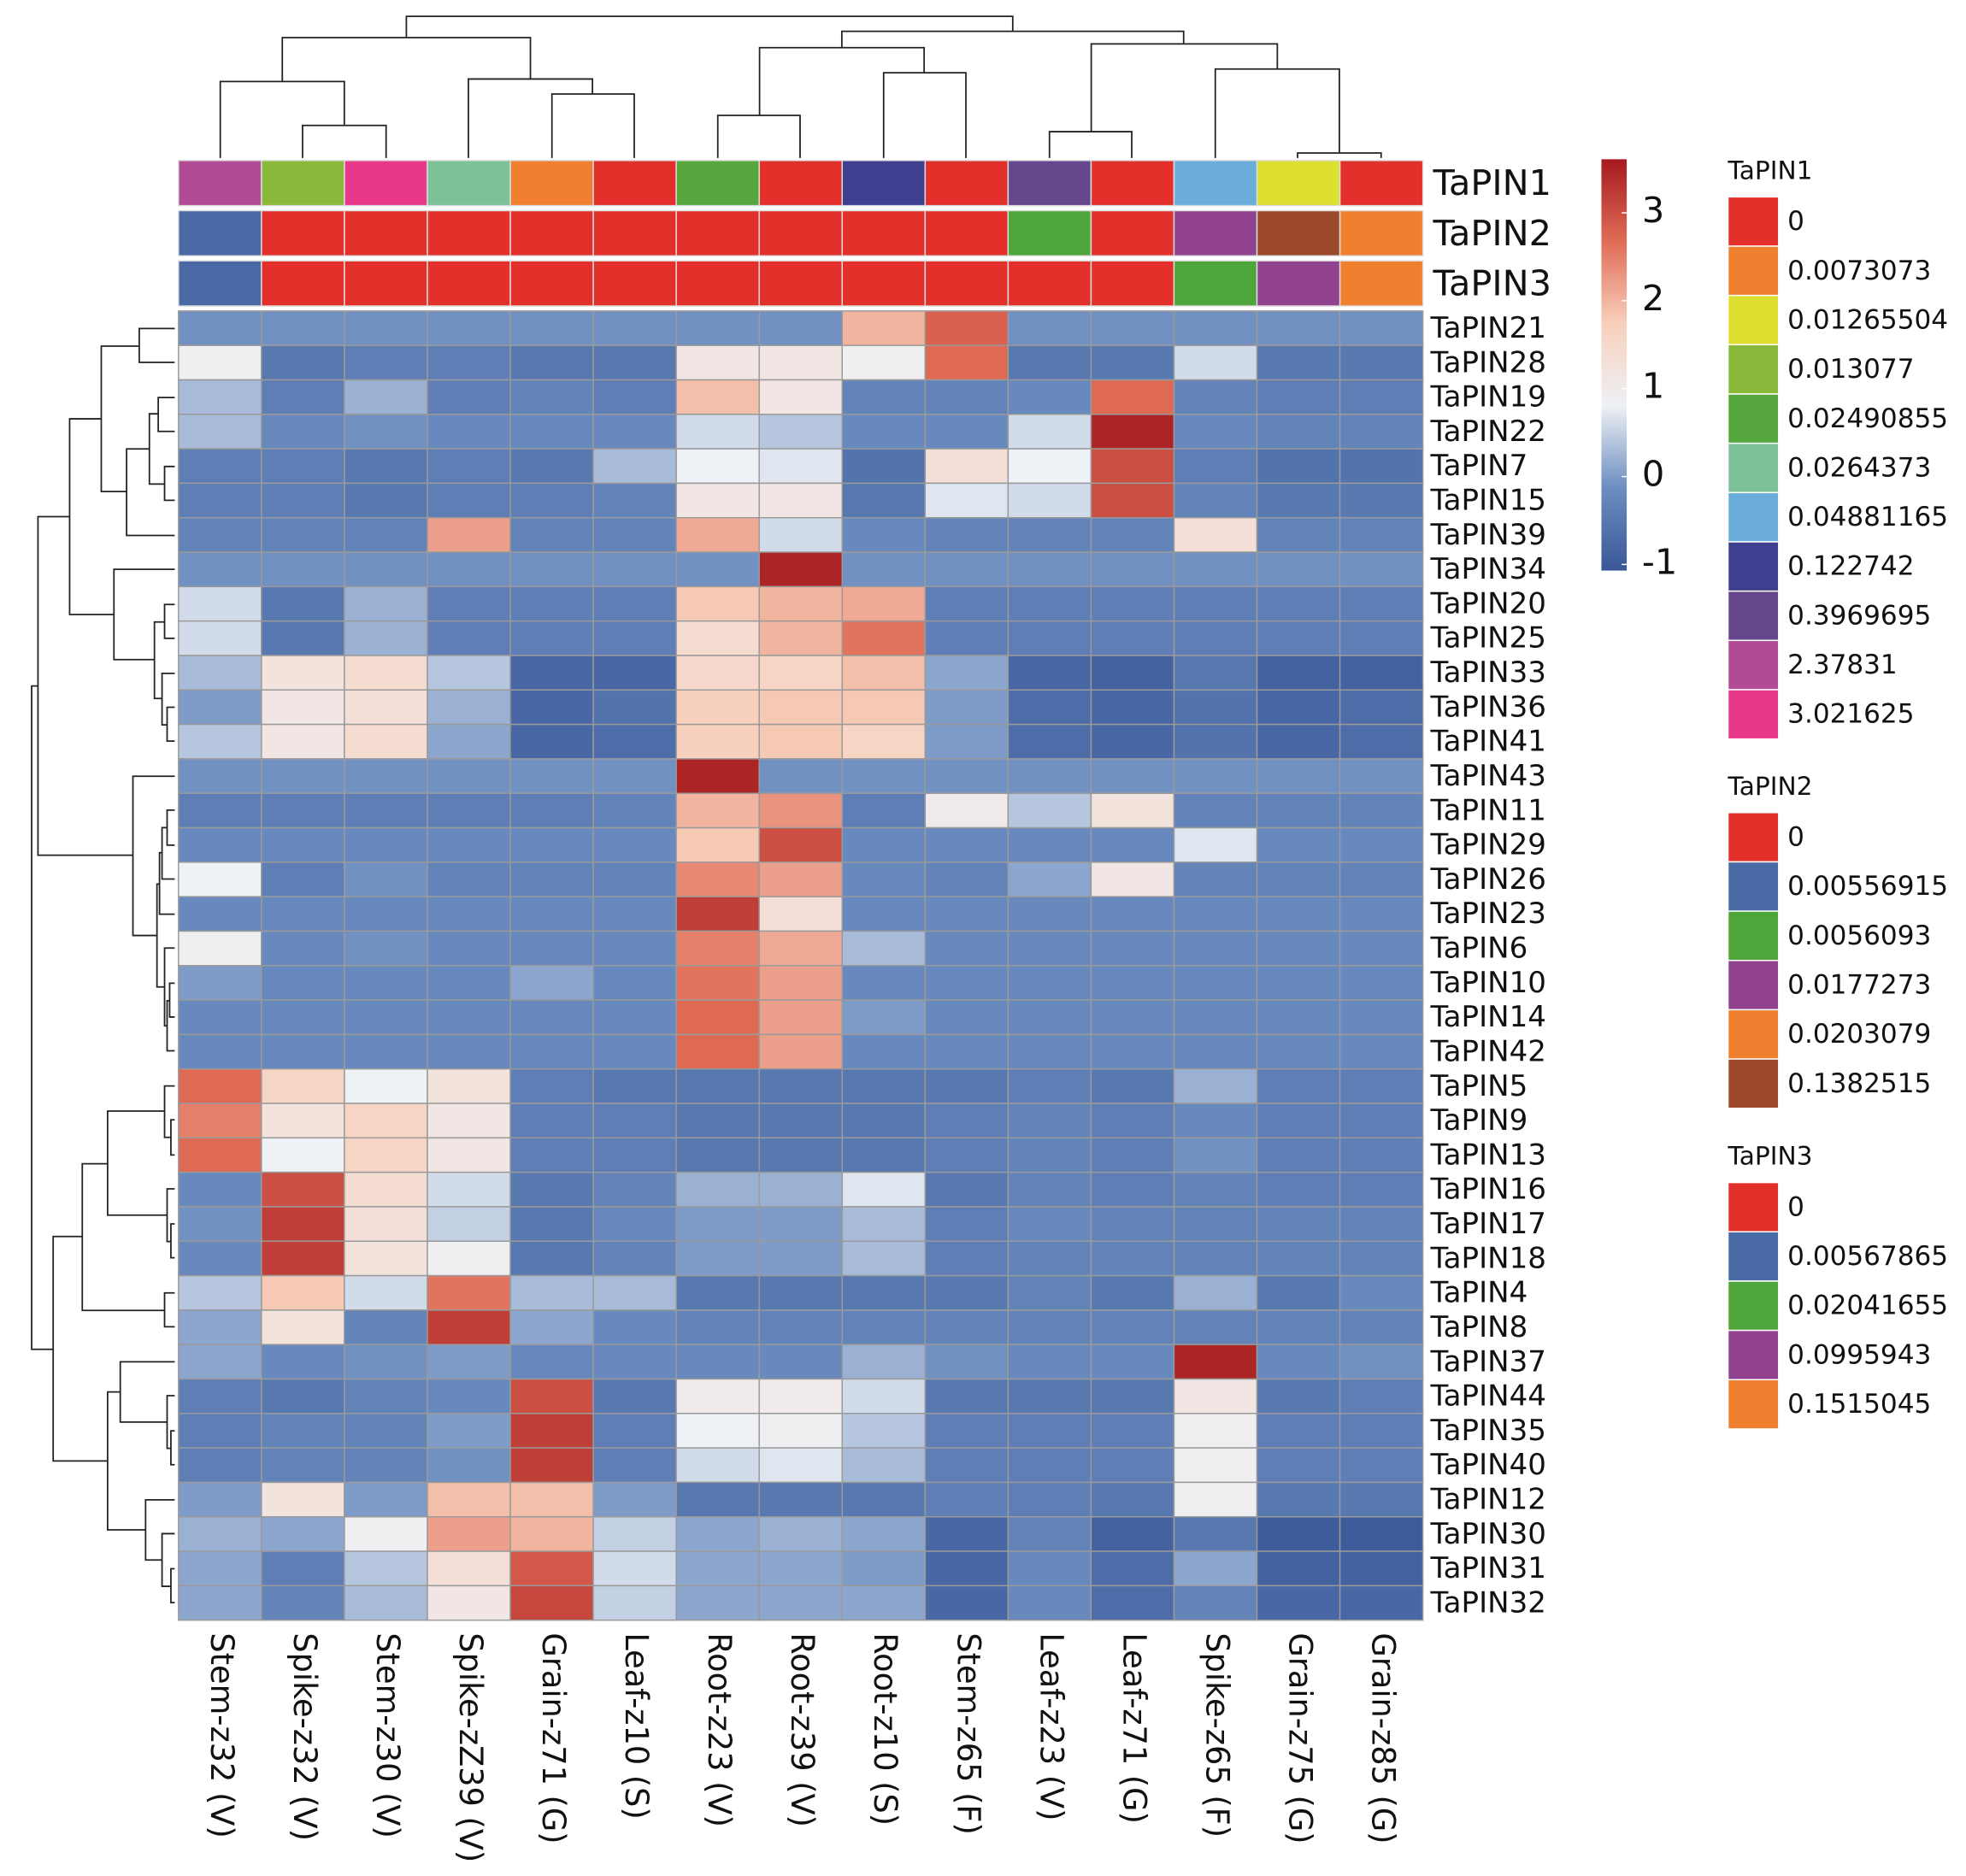 The image size is (1966, 1876). Describe the element at coordinates (1653, 210) in the screenshot. I see `colorbar-tick-label: 3` at that location.